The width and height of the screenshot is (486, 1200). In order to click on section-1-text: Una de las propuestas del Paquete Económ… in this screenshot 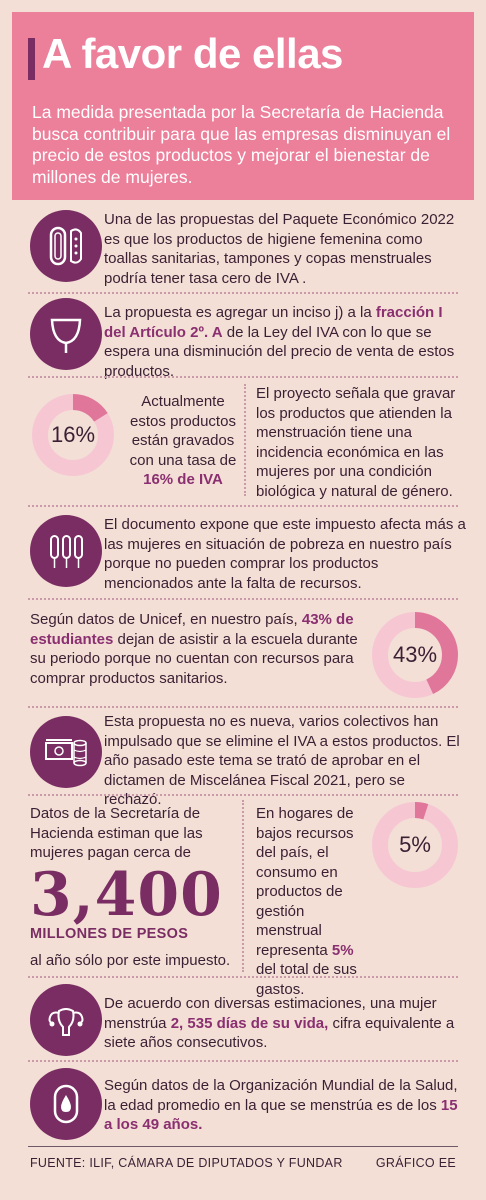, I will do `click(279, 249)`.